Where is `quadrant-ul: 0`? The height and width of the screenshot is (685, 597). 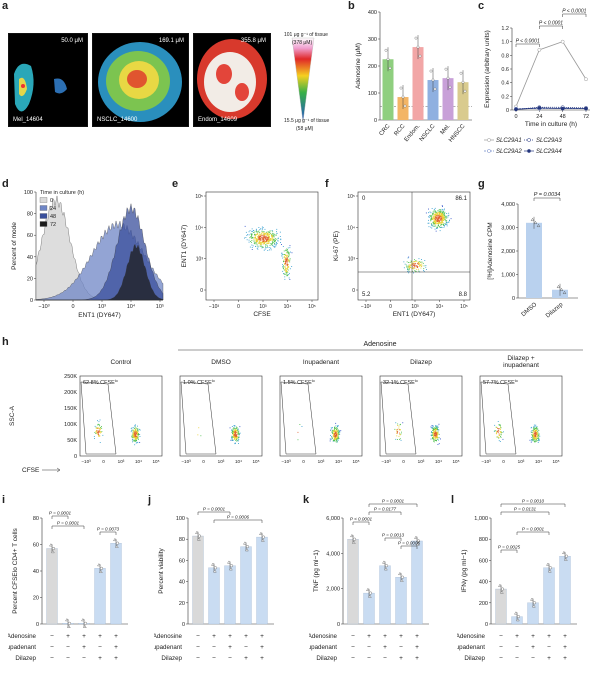 quadrant-ul: 0 is located at coordinates (364, 199).